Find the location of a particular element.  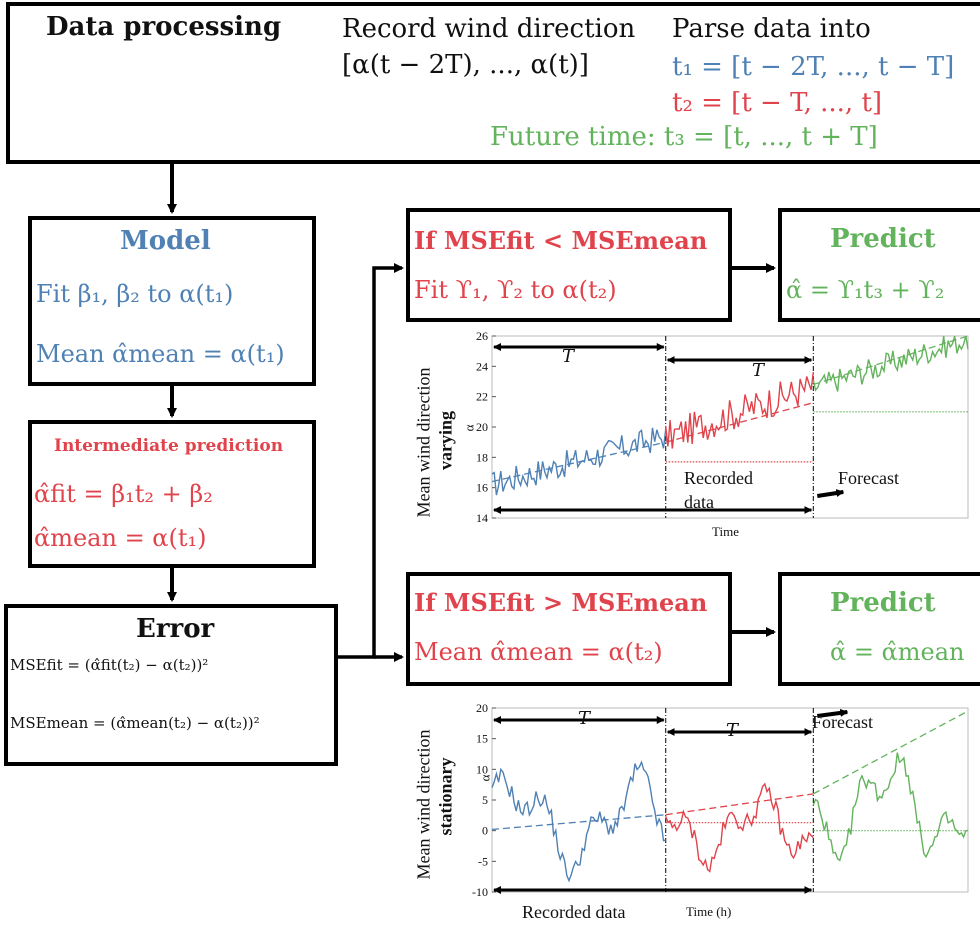

header-title: Data processing is located at coordinates (164, 27).